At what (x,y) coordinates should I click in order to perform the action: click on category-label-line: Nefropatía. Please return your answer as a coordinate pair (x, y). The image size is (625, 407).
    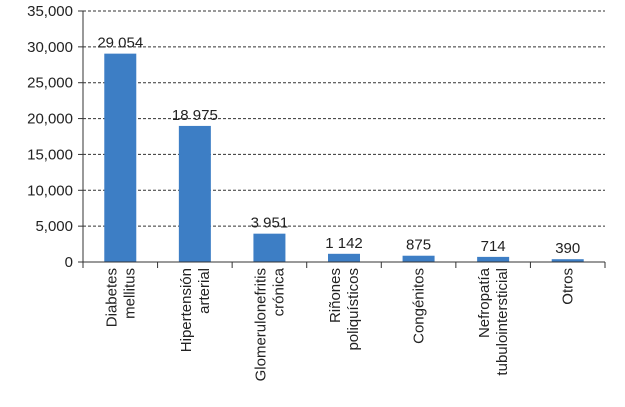
    Looking at the image, I should click on (484, 302).